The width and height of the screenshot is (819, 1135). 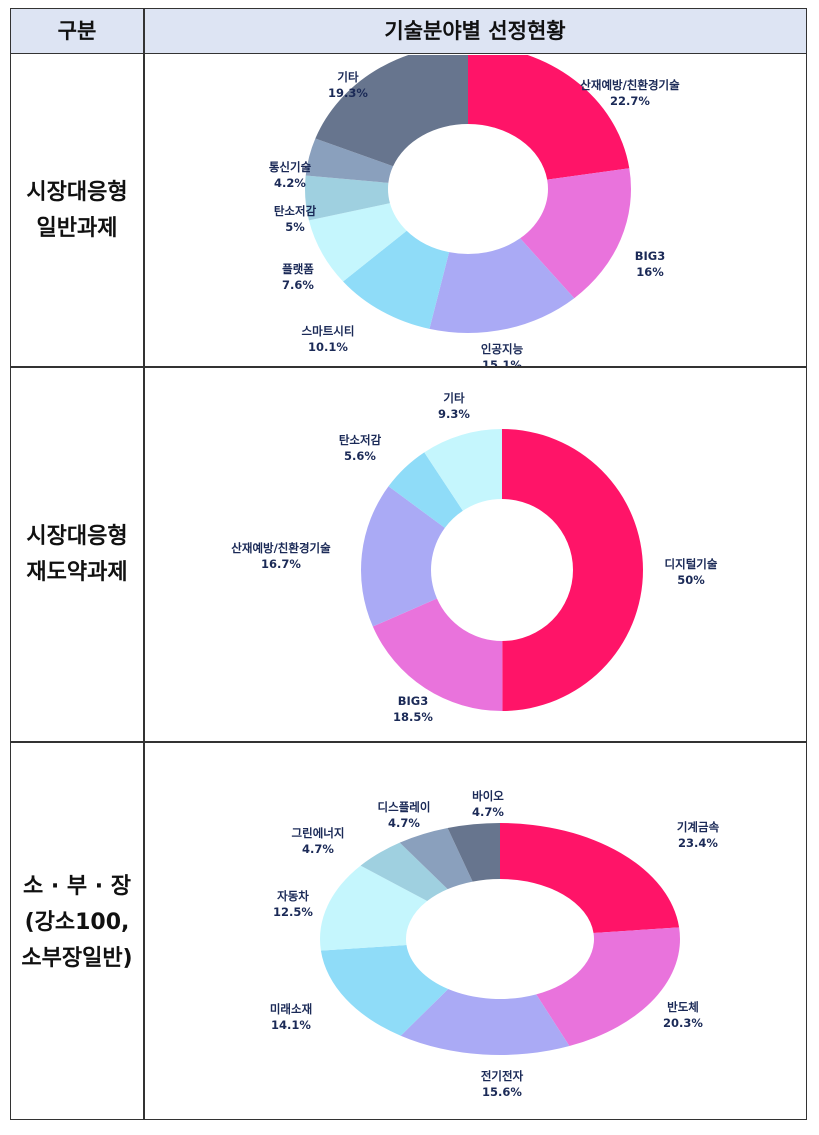 I want to click on slice-value-label: 20.3%, so click(x=683, y=1023).